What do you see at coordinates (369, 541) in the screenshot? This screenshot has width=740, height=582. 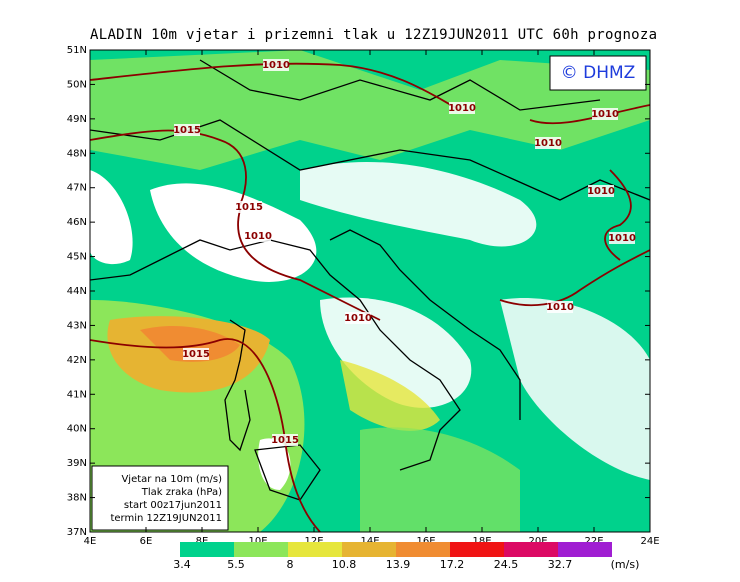 I see `lon-label: 14E` at bounding box center [369, 541].